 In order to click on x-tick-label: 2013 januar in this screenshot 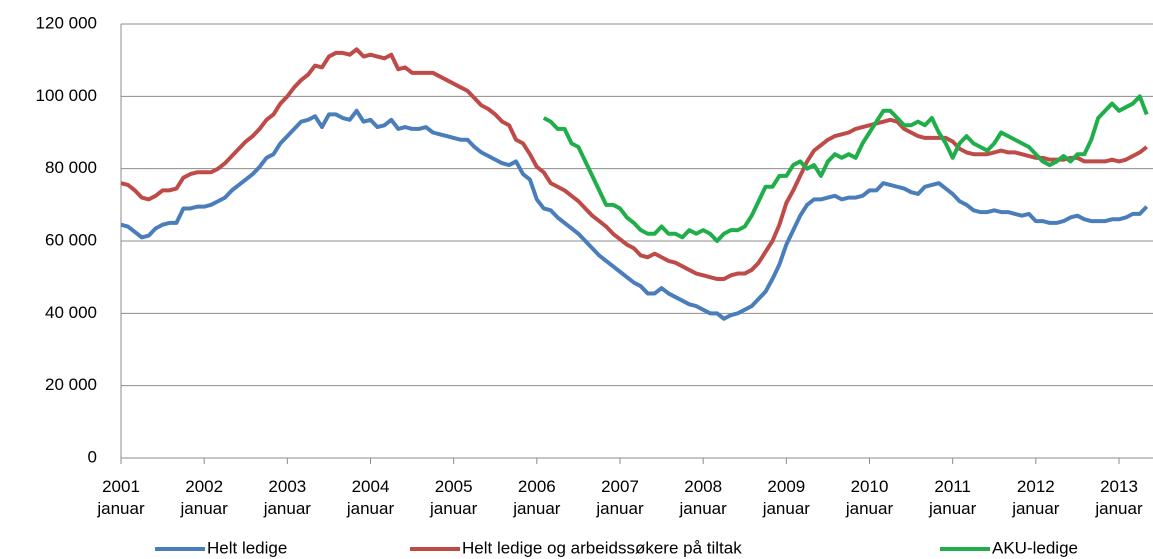, I will do `click(1119, 497)`.